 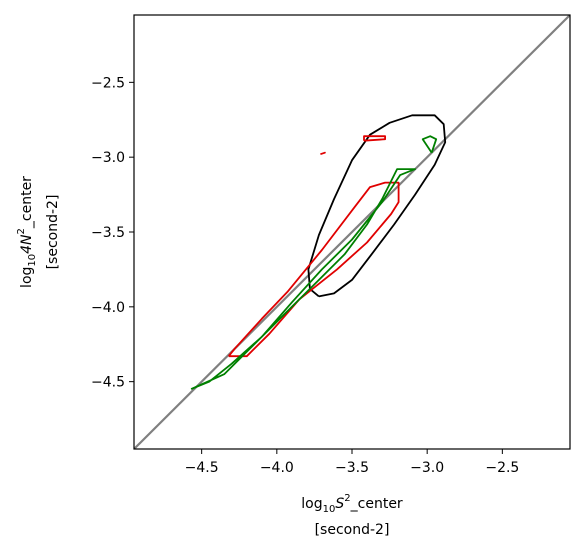 I want to click on x-tick-label: −2.5, so click(x=502, y=468).